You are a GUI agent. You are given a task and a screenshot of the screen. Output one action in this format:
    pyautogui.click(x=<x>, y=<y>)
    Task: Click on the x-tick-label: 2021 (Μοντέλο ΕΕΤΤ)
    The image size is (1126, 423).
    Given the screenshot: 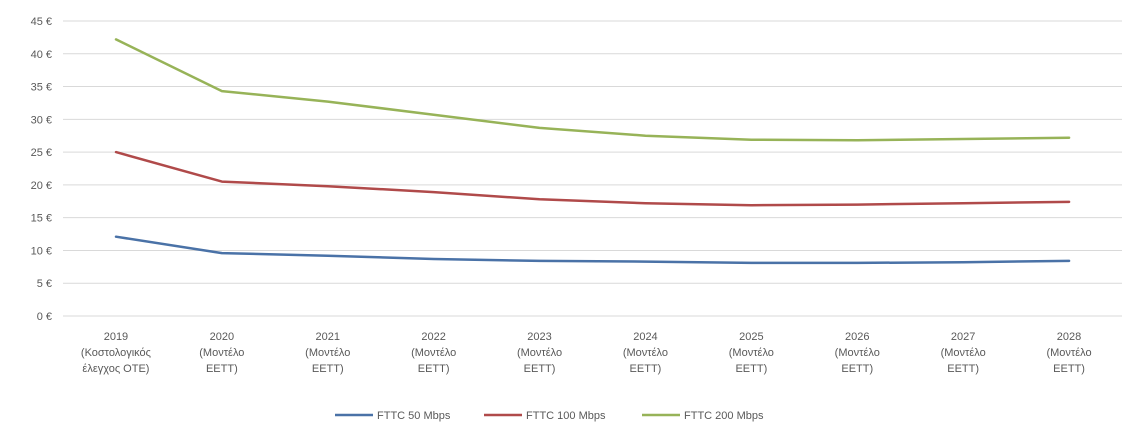 What is the action you would take?
    pyautogui.click(x=327, y=353)
    